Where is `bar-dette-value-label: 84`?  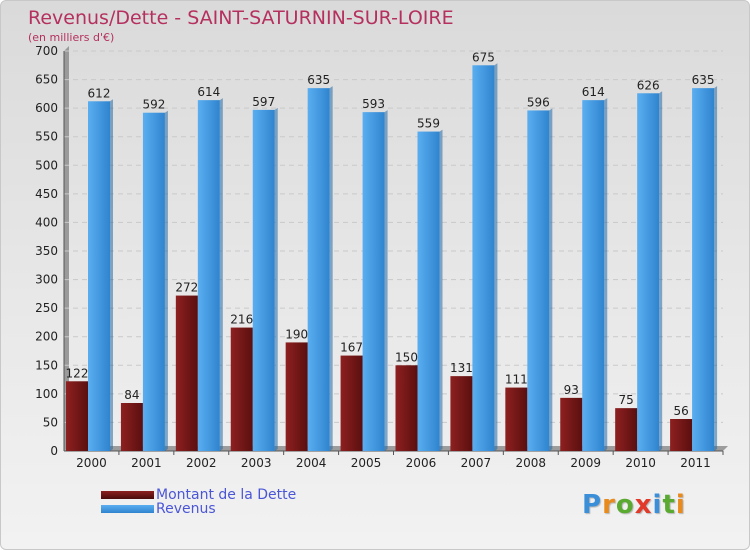 bar-dette-value-label: 84 is located at coordinates (131, 395).